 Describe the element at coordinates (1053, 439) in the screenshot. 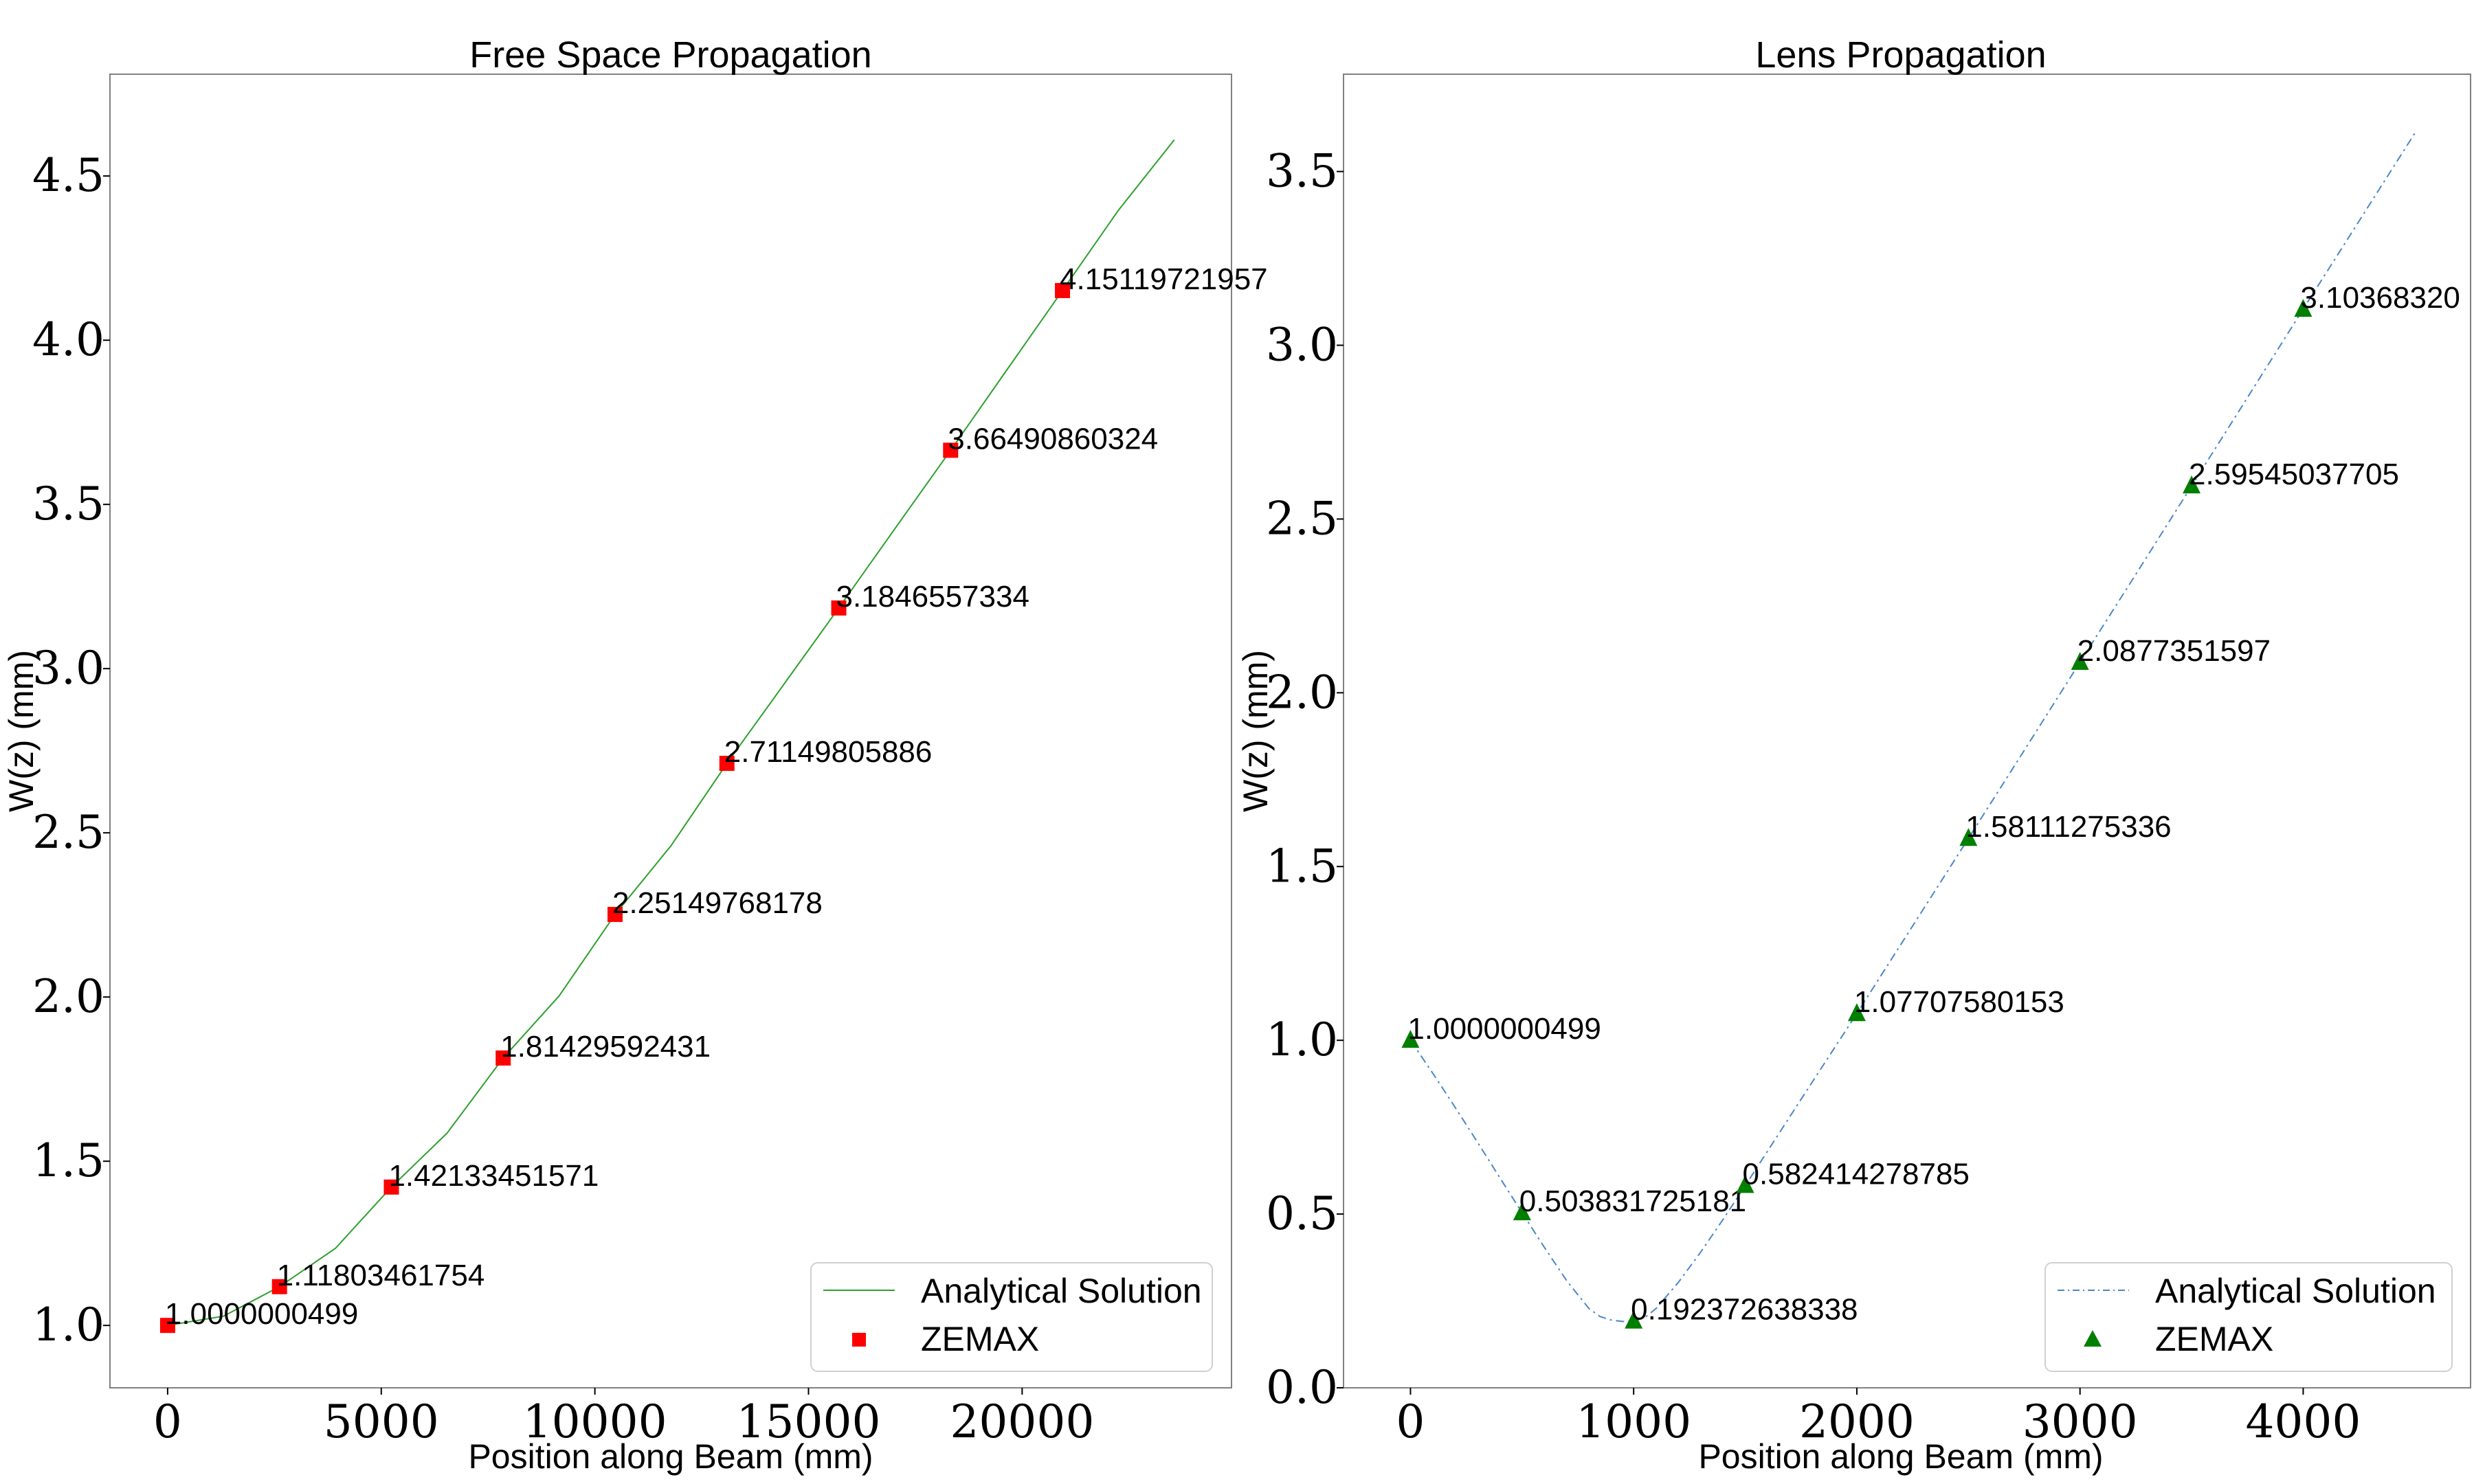

I see `data-label: 3.66490860324` at that location.